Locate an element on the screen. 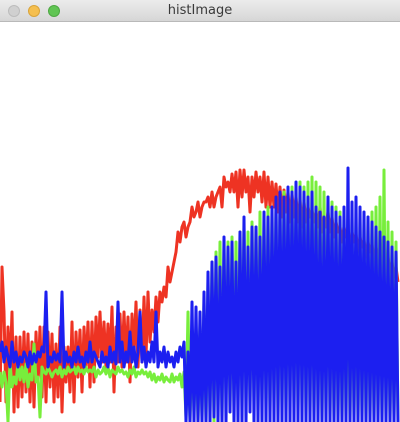 This screenshot has width=400, height=422. window-title: histImage is located at coordinates (200, 10).